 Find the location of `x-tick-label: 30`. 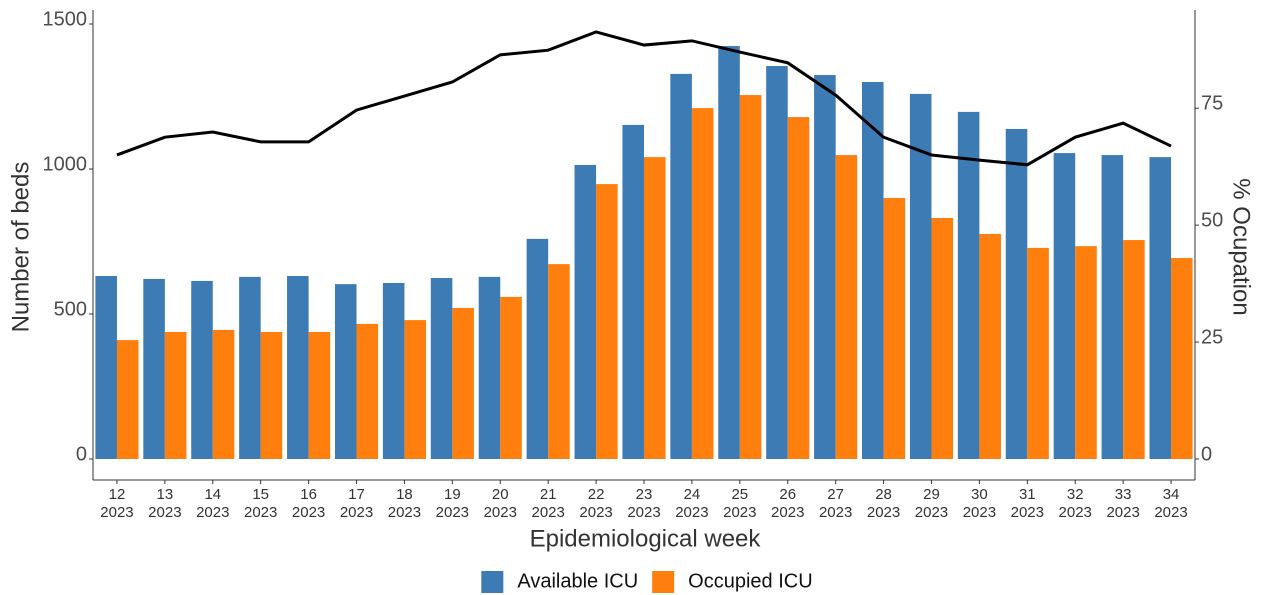

x-tick-label: 30 is located at coordinates (979, 494).